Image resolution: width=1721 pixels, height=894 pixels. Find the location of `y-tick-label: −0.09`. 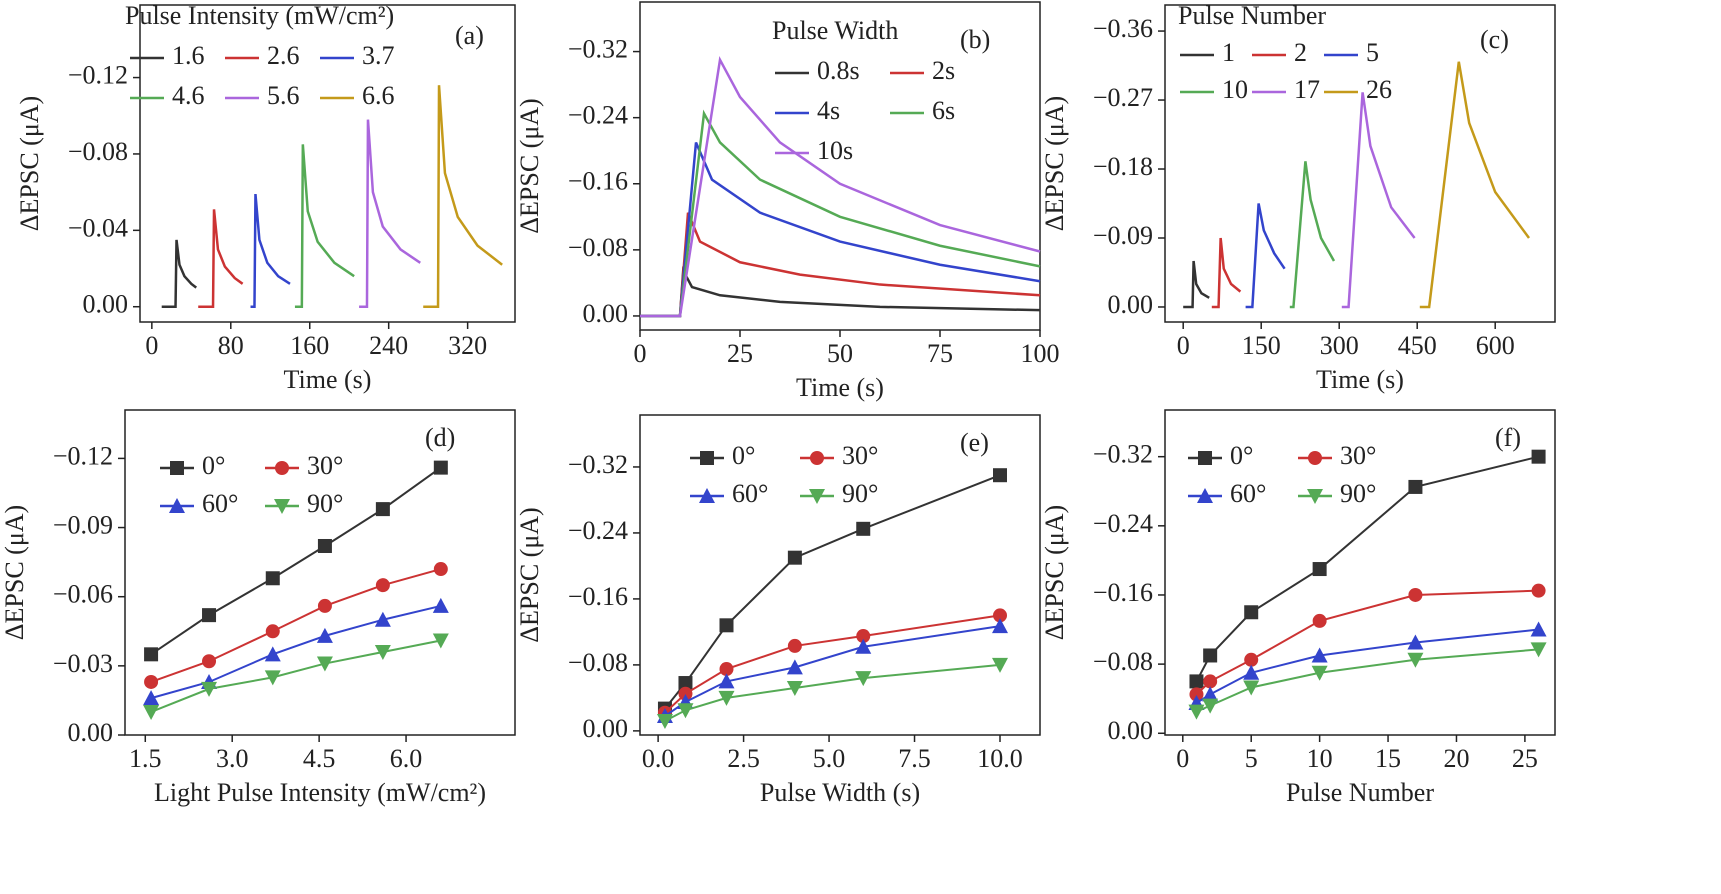

y-tick-label: −0.09 is located at coordinates (83, 525).